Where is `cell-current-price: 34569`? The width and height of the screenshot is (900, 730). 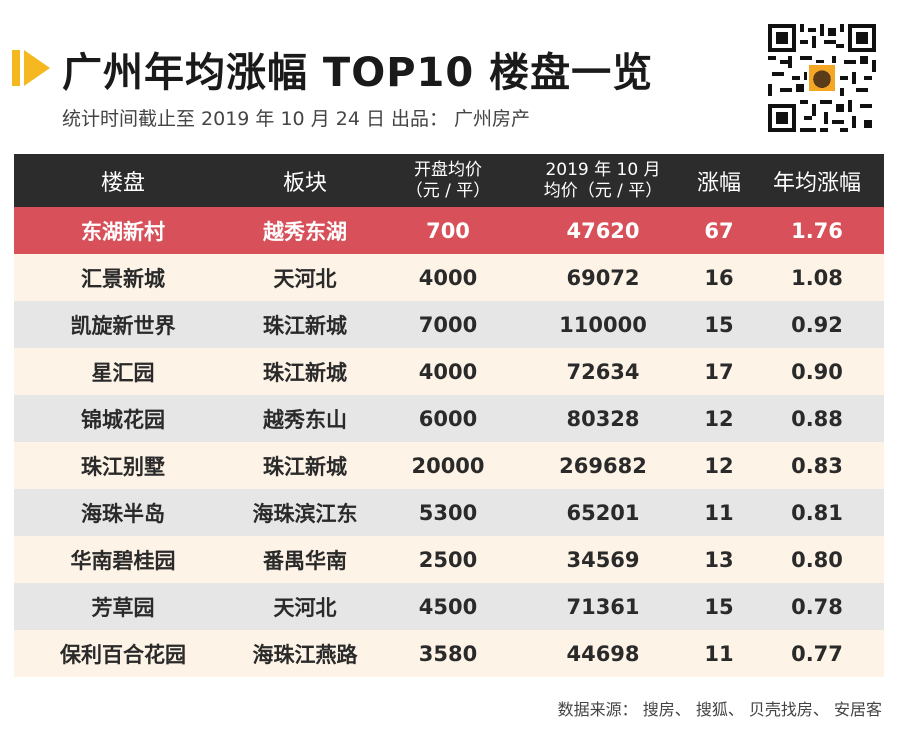 cell-current-price: 34569 is located at coordinates (603, 559).